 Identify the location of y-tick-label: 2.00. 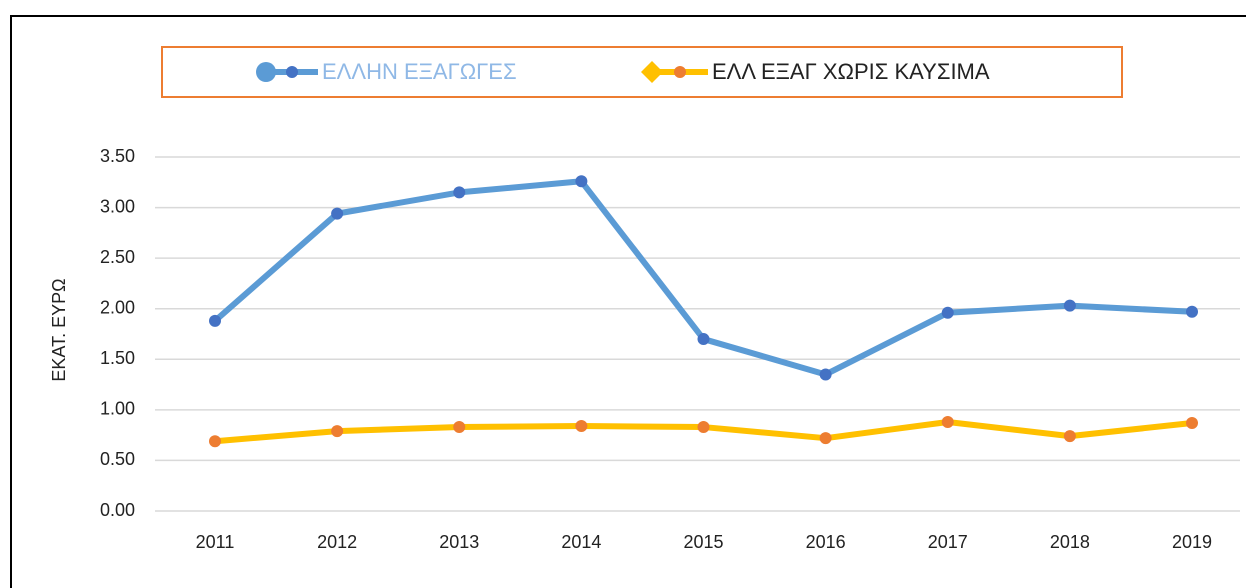
(117, 307).